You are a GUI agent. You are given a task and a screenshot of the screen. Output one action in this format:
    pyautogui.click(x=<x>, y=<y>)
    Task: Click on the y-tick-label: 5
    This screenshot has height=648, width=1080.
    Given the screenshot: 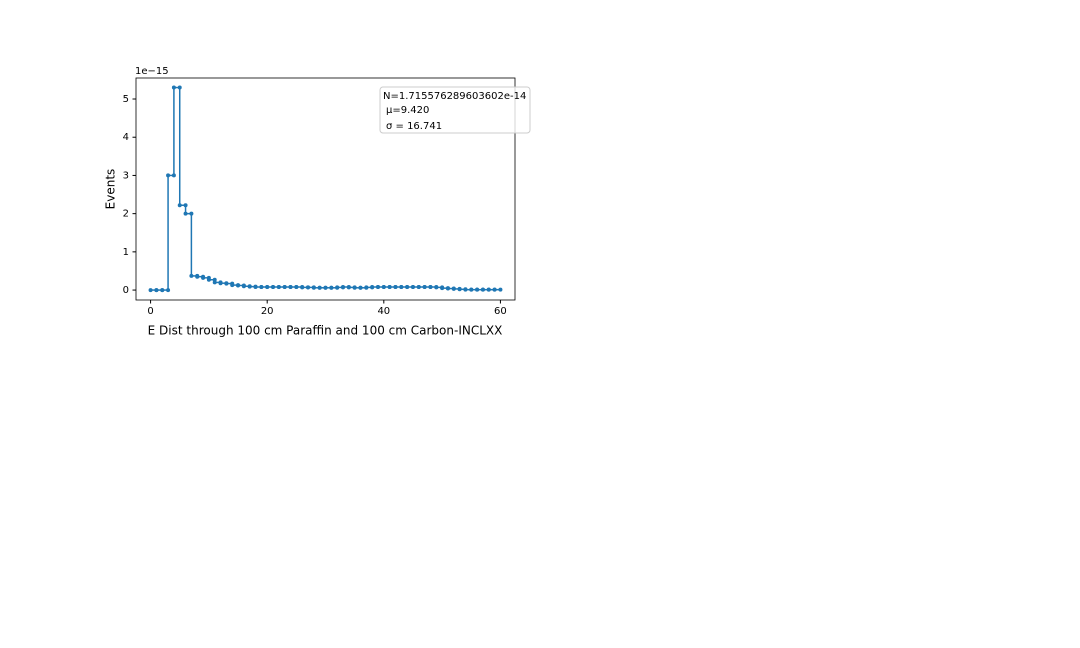 What is the action you would take?
    pyautogui.click(x=126, y=99)
    